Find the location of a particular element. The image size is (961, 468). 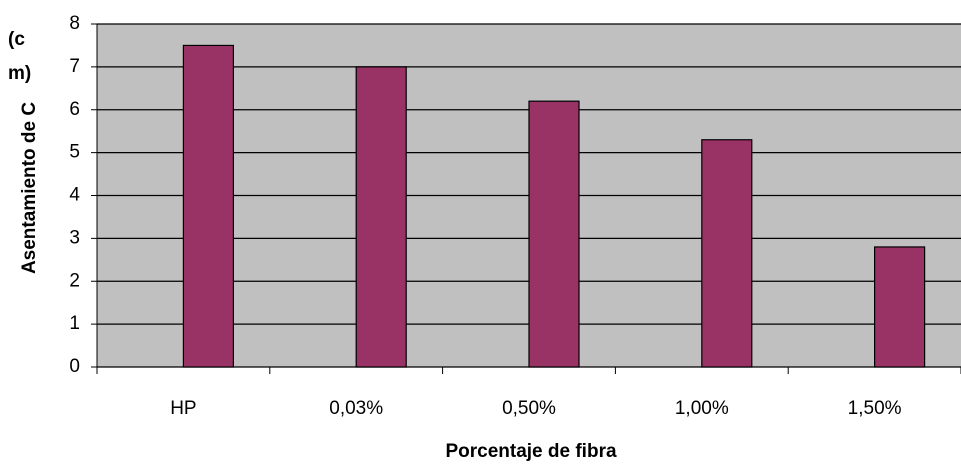

x-tick-label: 1,50% is located at coordinates (875, 408).